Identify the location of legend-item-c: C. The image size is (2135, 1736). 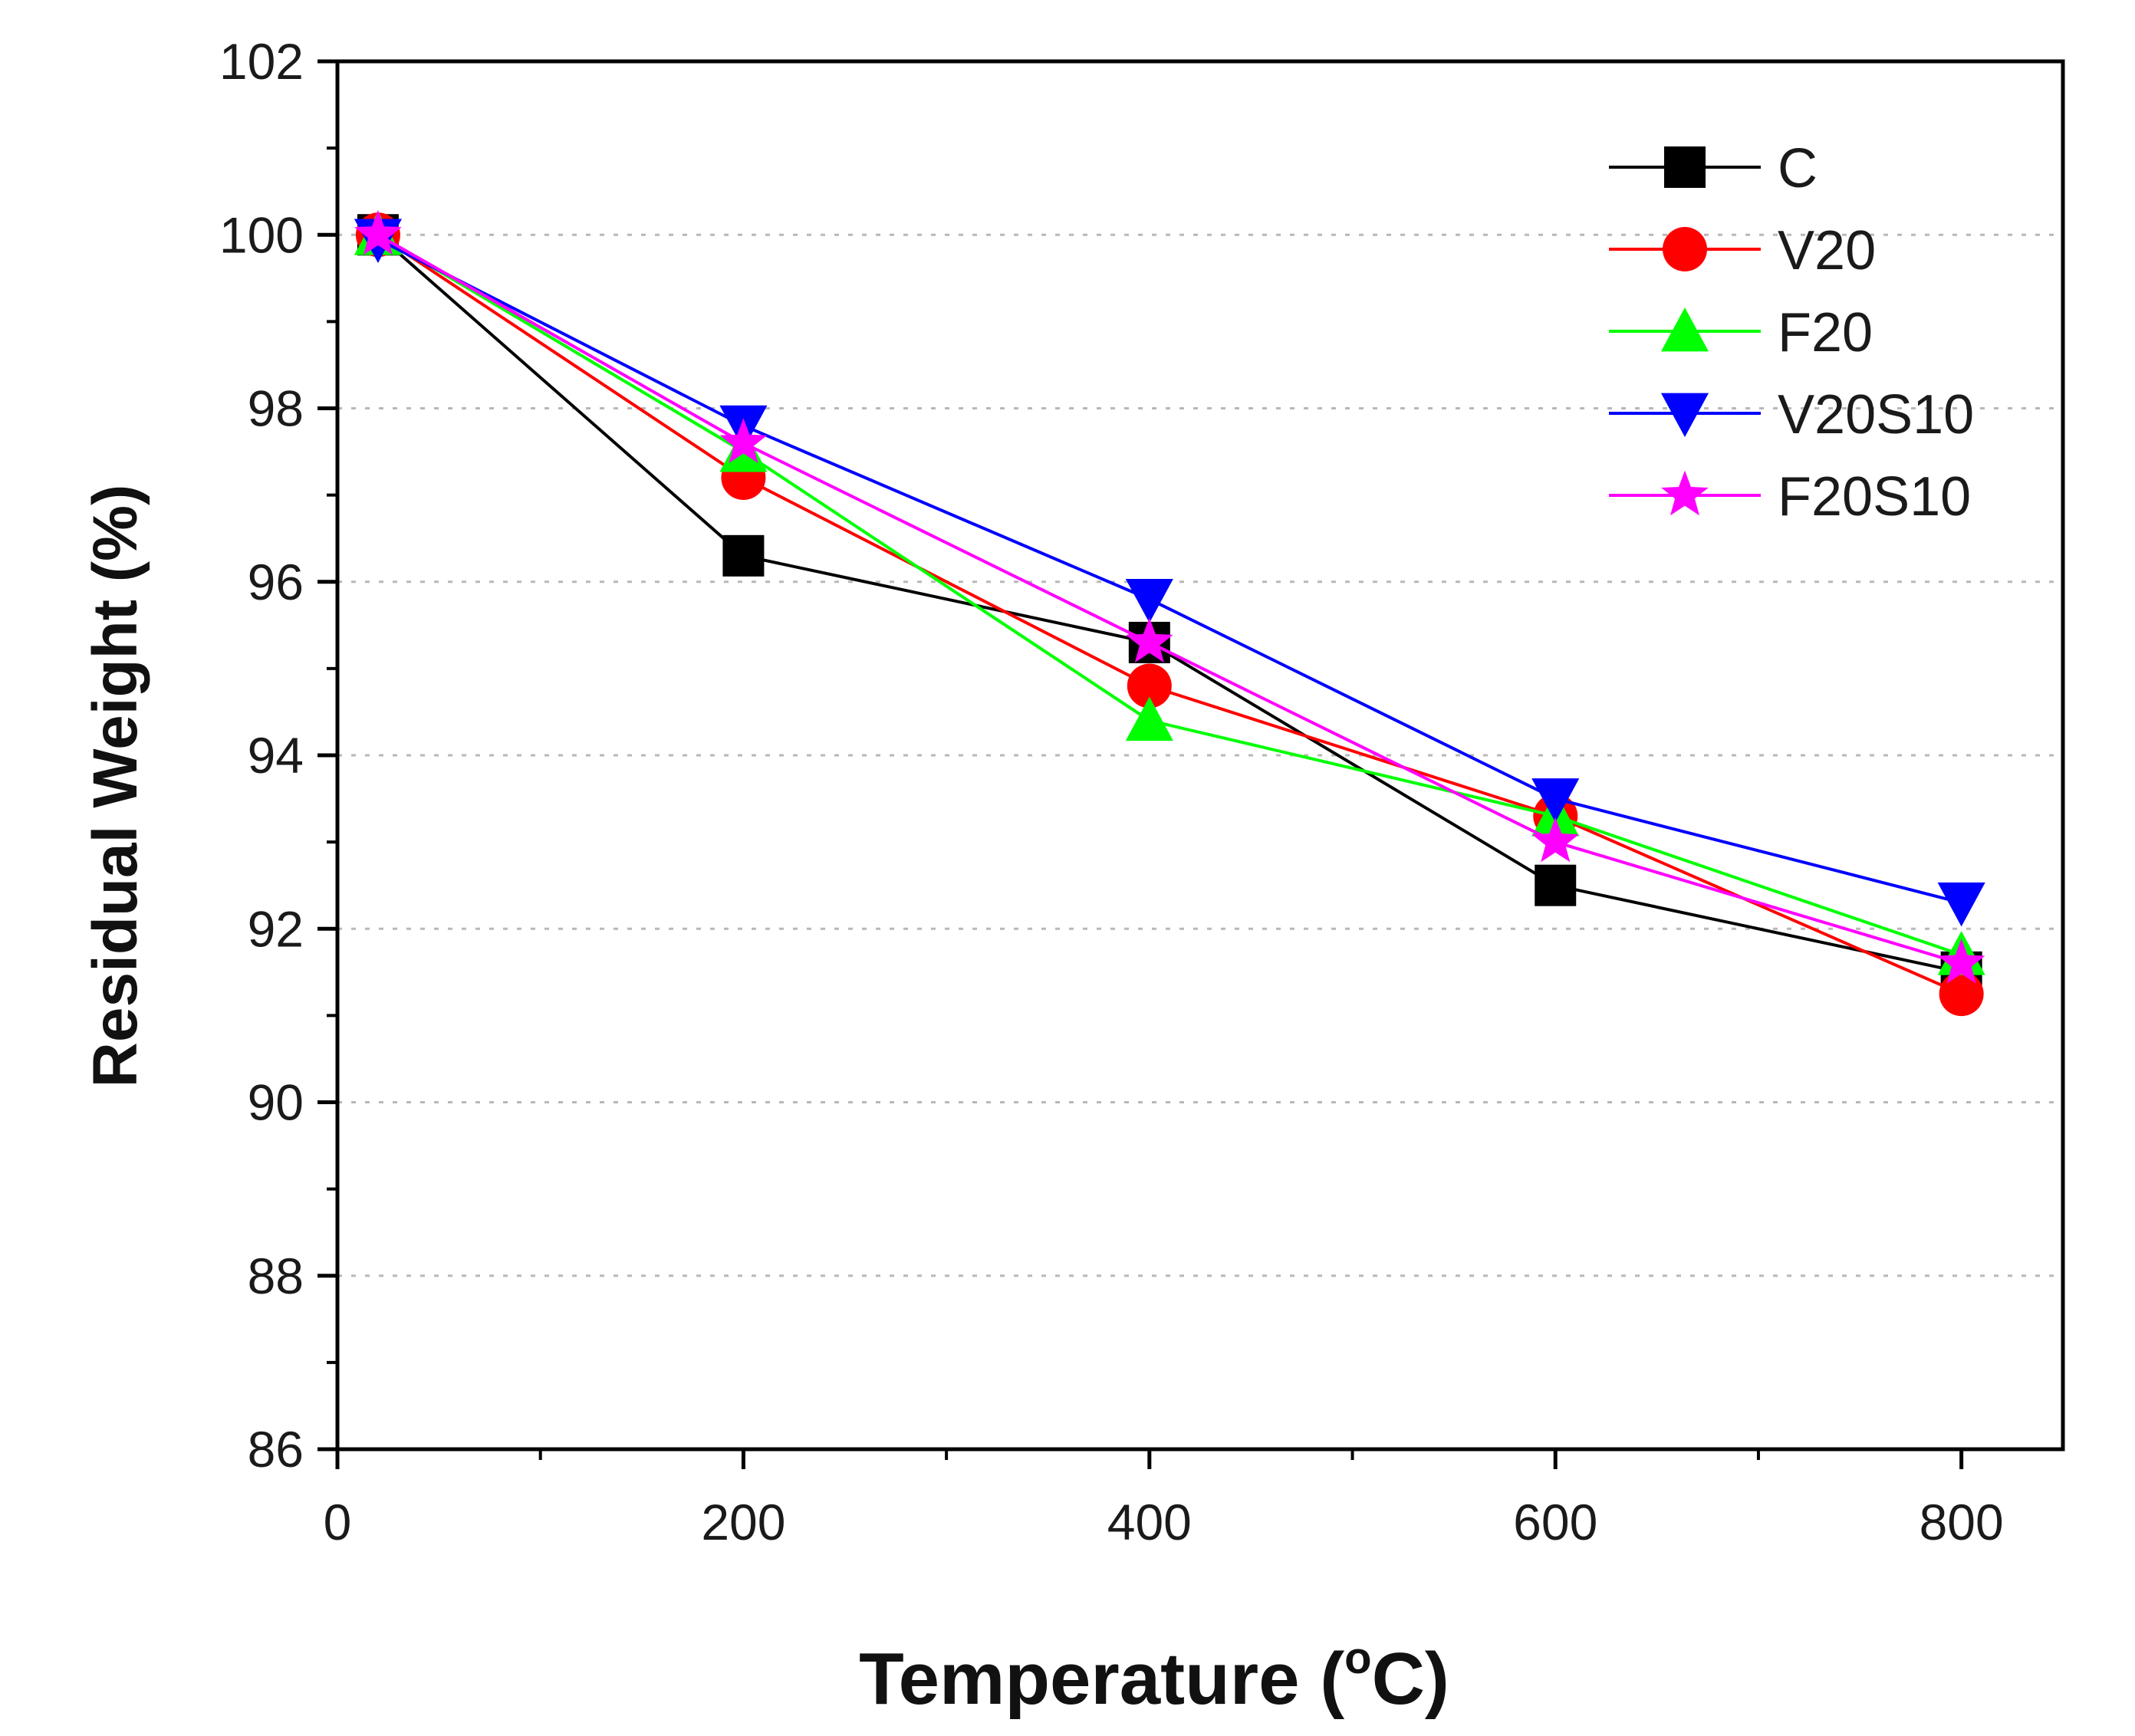
(1713, 168).